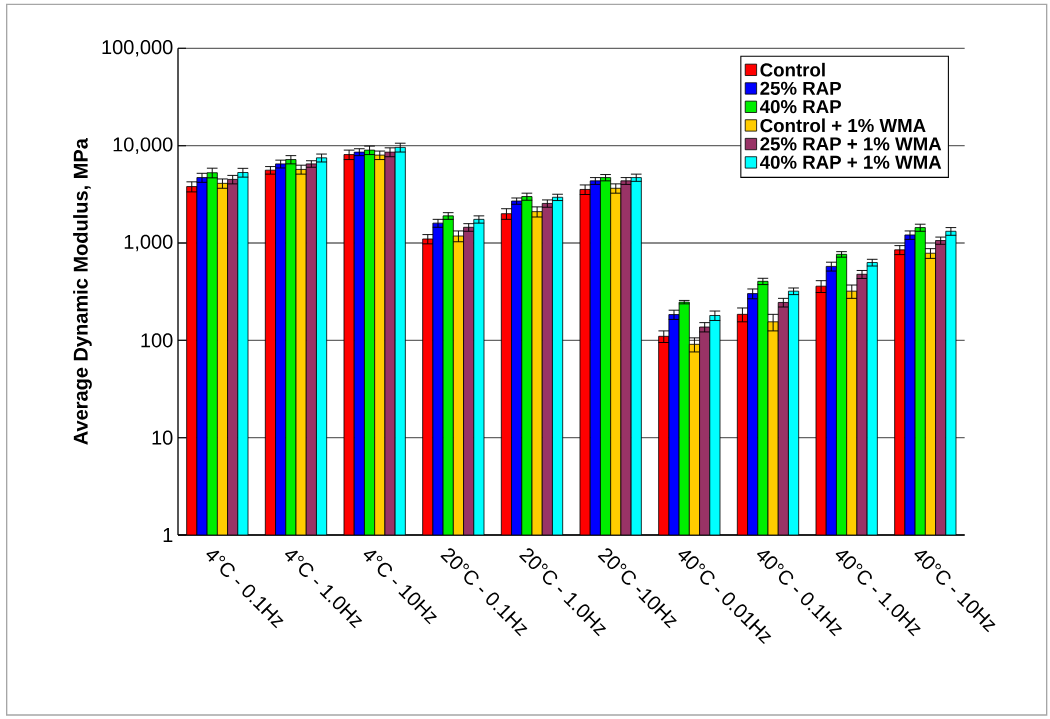  What do you see at coordinates (792, 69) in the screenshot?
I see `legend-label: Control` at bounding box center [792, 69].